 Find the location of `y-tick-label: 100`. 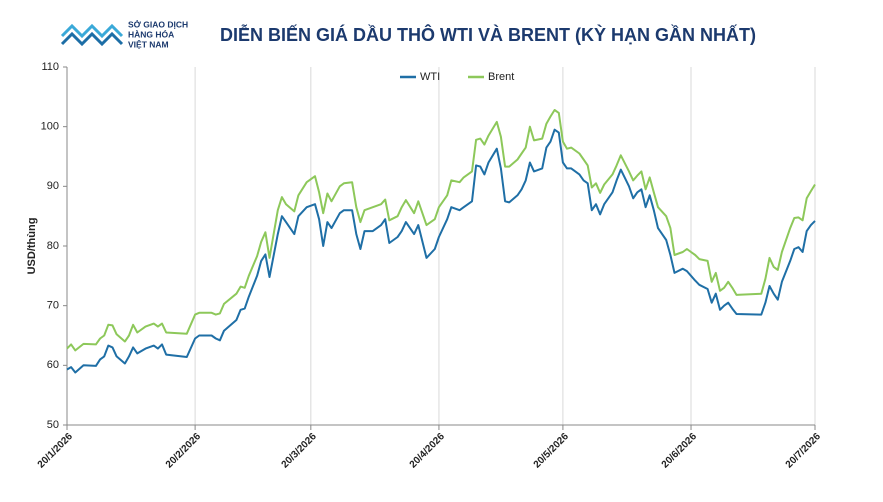

y-tick-label: 100 is located at coordinates (50, 127).